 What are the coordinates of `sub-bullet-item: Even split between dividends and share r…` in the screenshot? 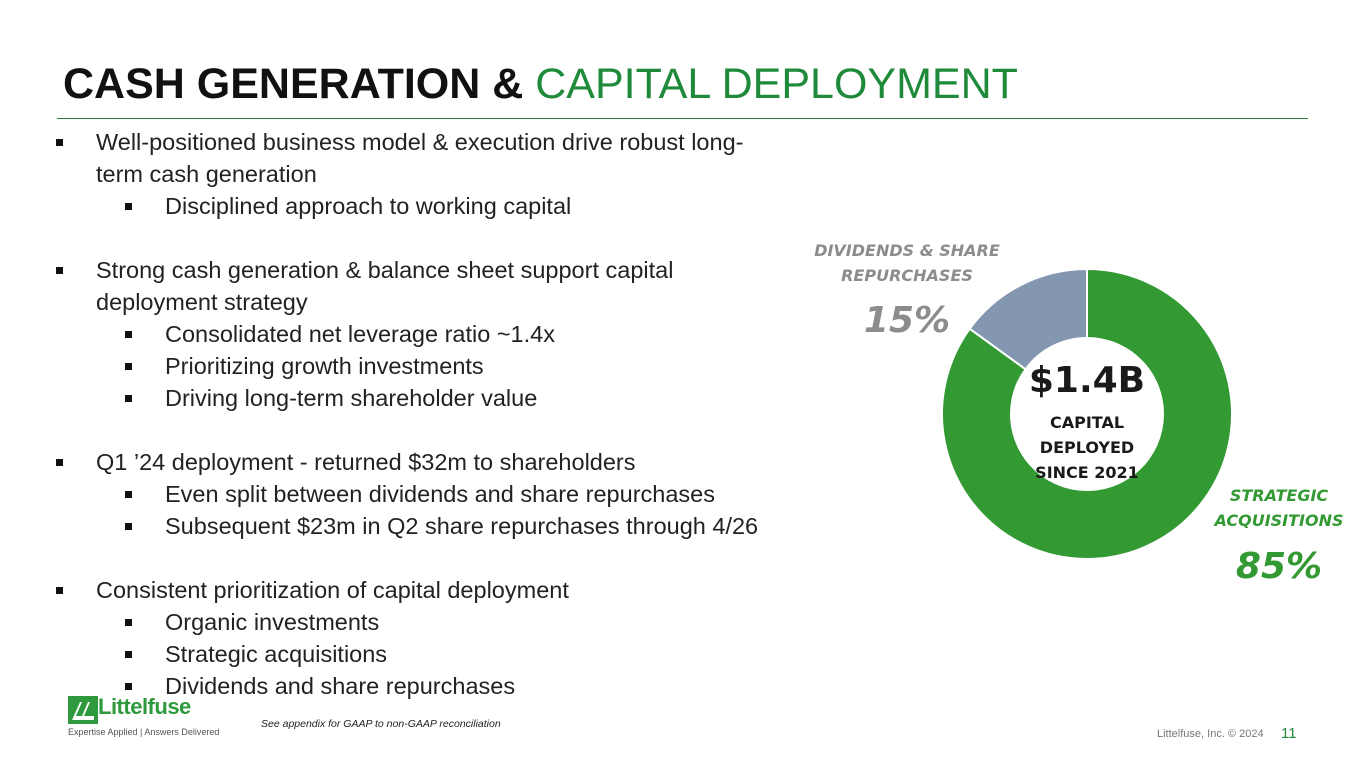 It's located at (440, 494).